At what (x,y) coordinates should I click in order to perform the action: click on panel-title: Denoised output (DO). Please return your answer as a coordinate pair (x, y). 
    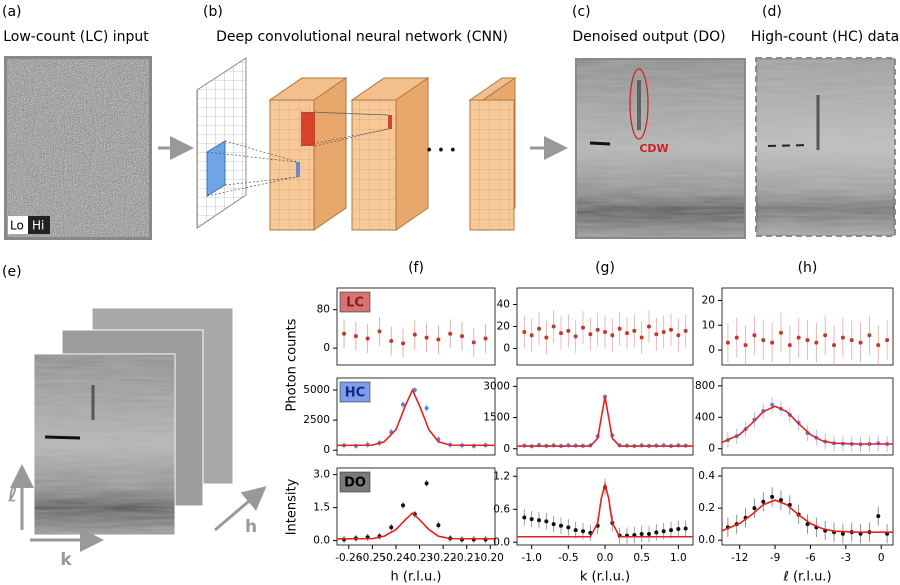
    Looking at the image, I should click on (648, 37).